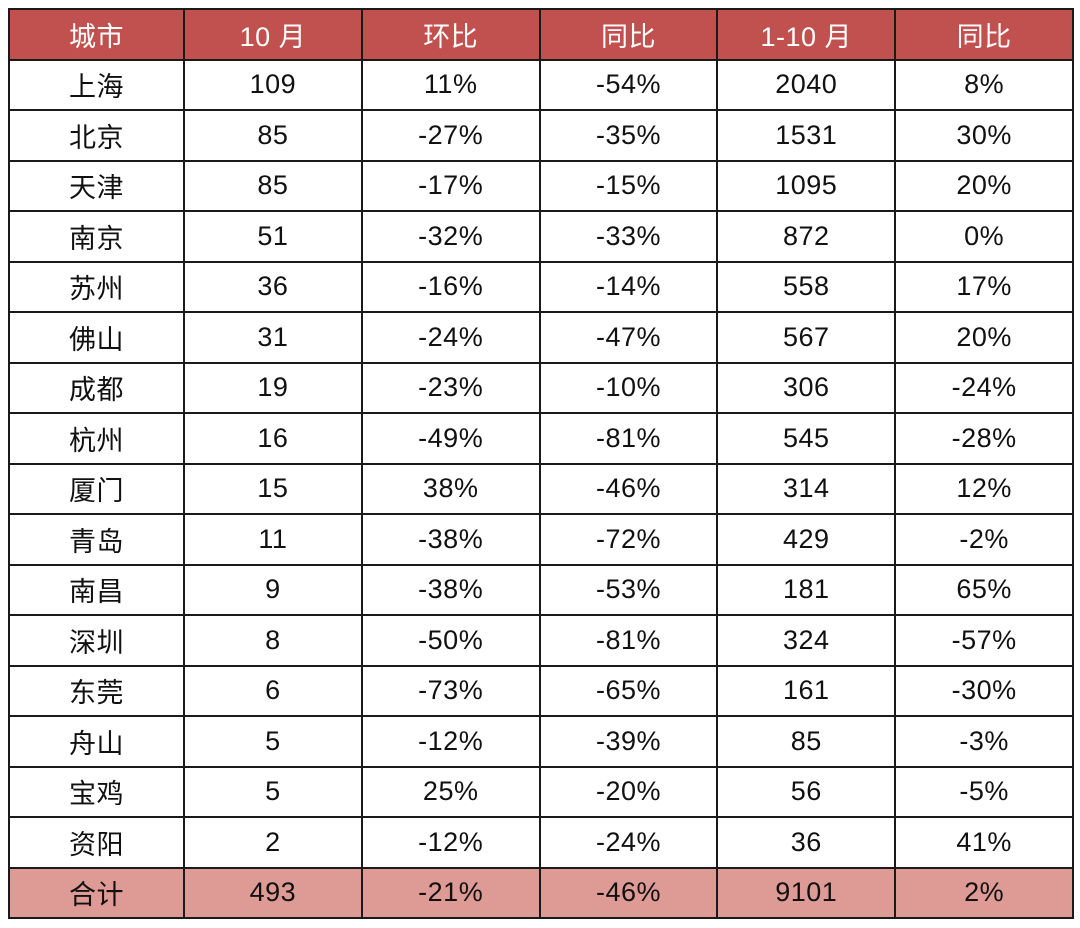  Describe the element at coordinates (96, 387) in the screenshot. I see `city-name-cell: 成都` at that location.